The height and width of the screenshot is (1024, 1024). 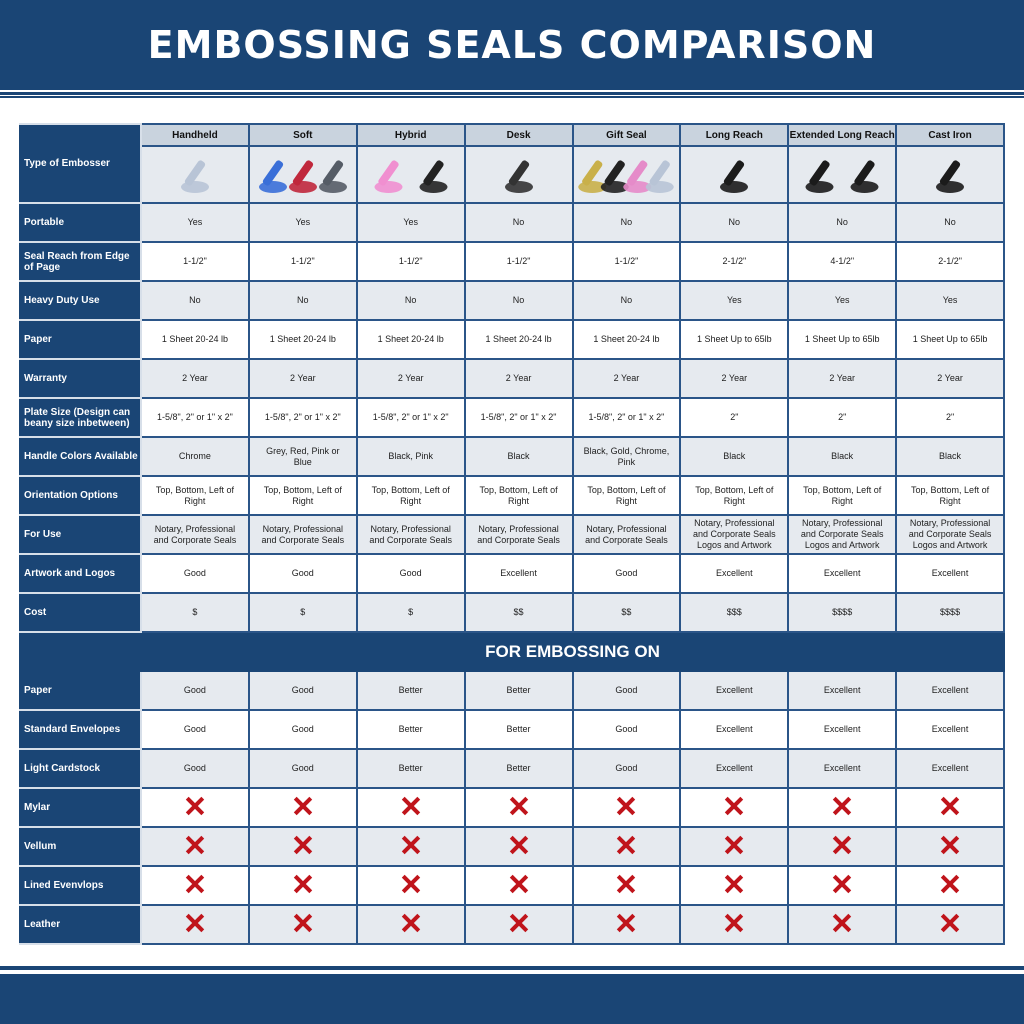 I want to click on desk-embosser-image, so click(x=518, y=176).